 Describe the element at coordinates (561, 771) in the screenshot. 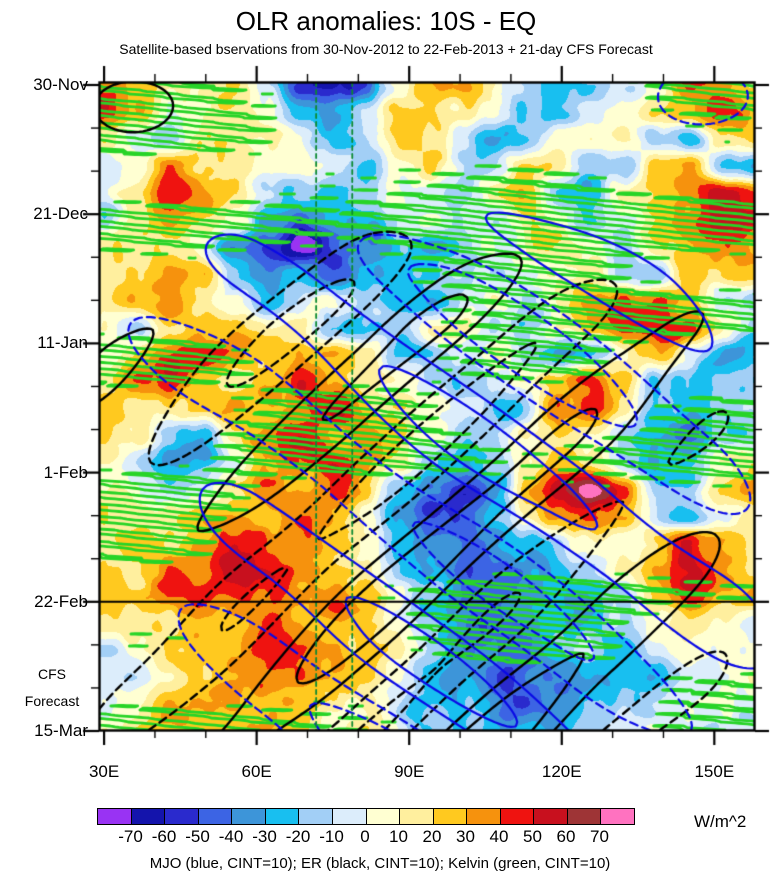

I see `x-tick-label: 120E` at that location.